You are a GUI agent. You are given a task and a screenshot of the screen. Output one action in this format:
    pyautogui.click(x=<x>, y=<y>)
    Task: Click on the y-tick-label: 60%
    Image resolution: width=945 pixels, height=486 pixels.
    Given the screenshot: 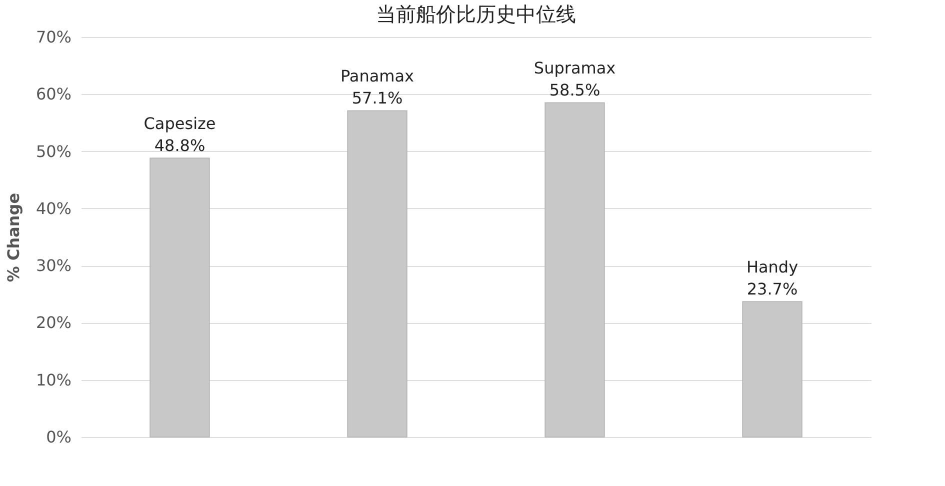 What is the action you would take?
    pyautogui.click(x=54, y=94)
    